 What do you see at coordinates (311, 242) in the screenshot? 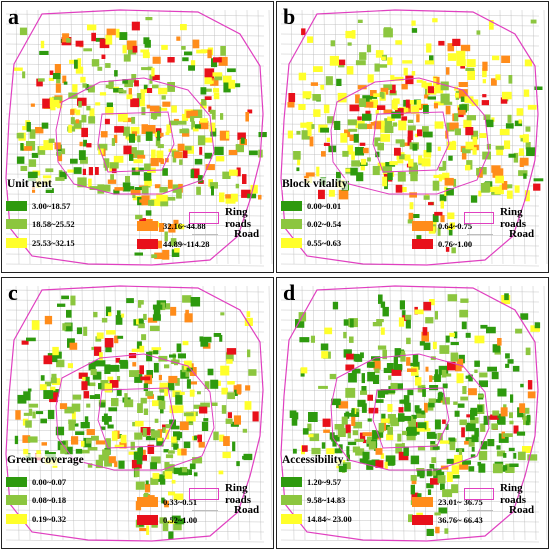
I see `legend-entry: 0.55~0.63` at bounding box center [311, 242].